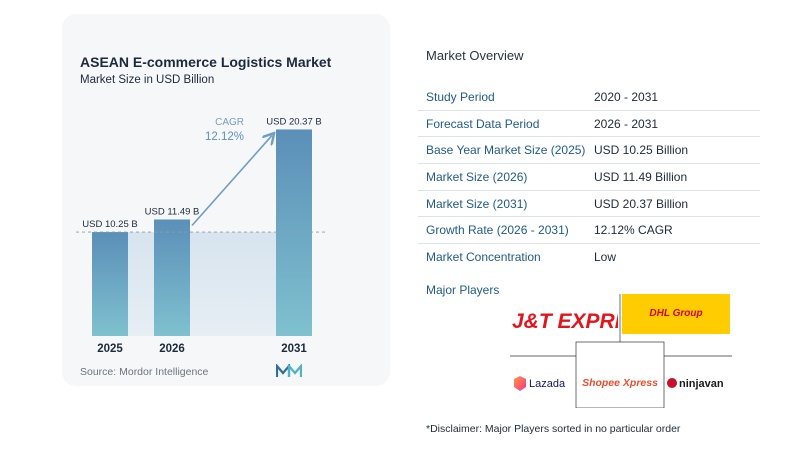 This screenshot has height=459, width=800. I want to click on overview-value: USD 10.25 Billion, so click(641, 150).